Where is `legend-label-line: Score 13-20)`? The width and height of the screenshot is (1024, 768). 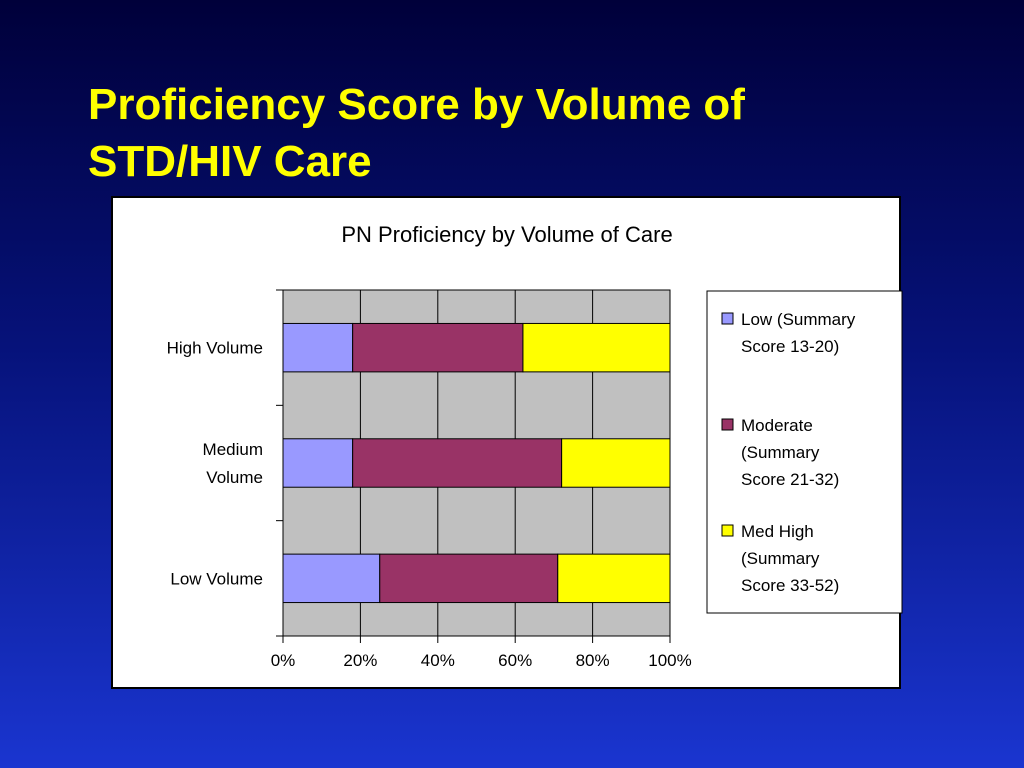
legend-label-line: Score 13-20) is located at coordinates (790, 346).